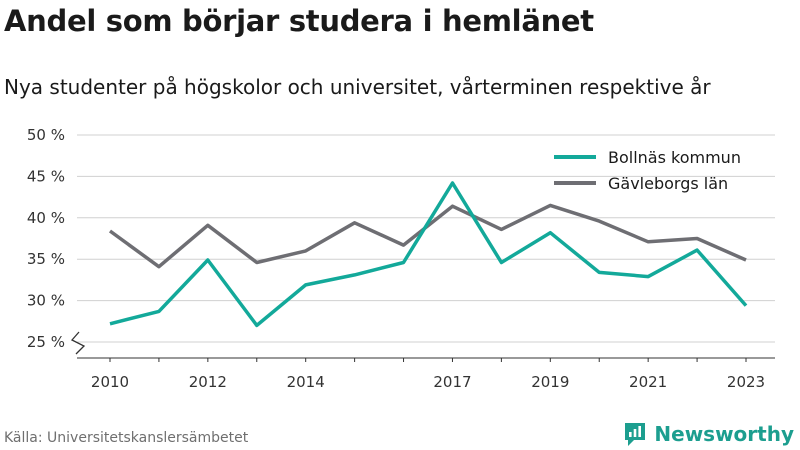 This screenshot has width=800, height=450. What do you see at coordinates (299, 21) in the screenshot?
I see `chart-title: Andel som börjar studera i hemlänet` at bounding box center [299, 21].